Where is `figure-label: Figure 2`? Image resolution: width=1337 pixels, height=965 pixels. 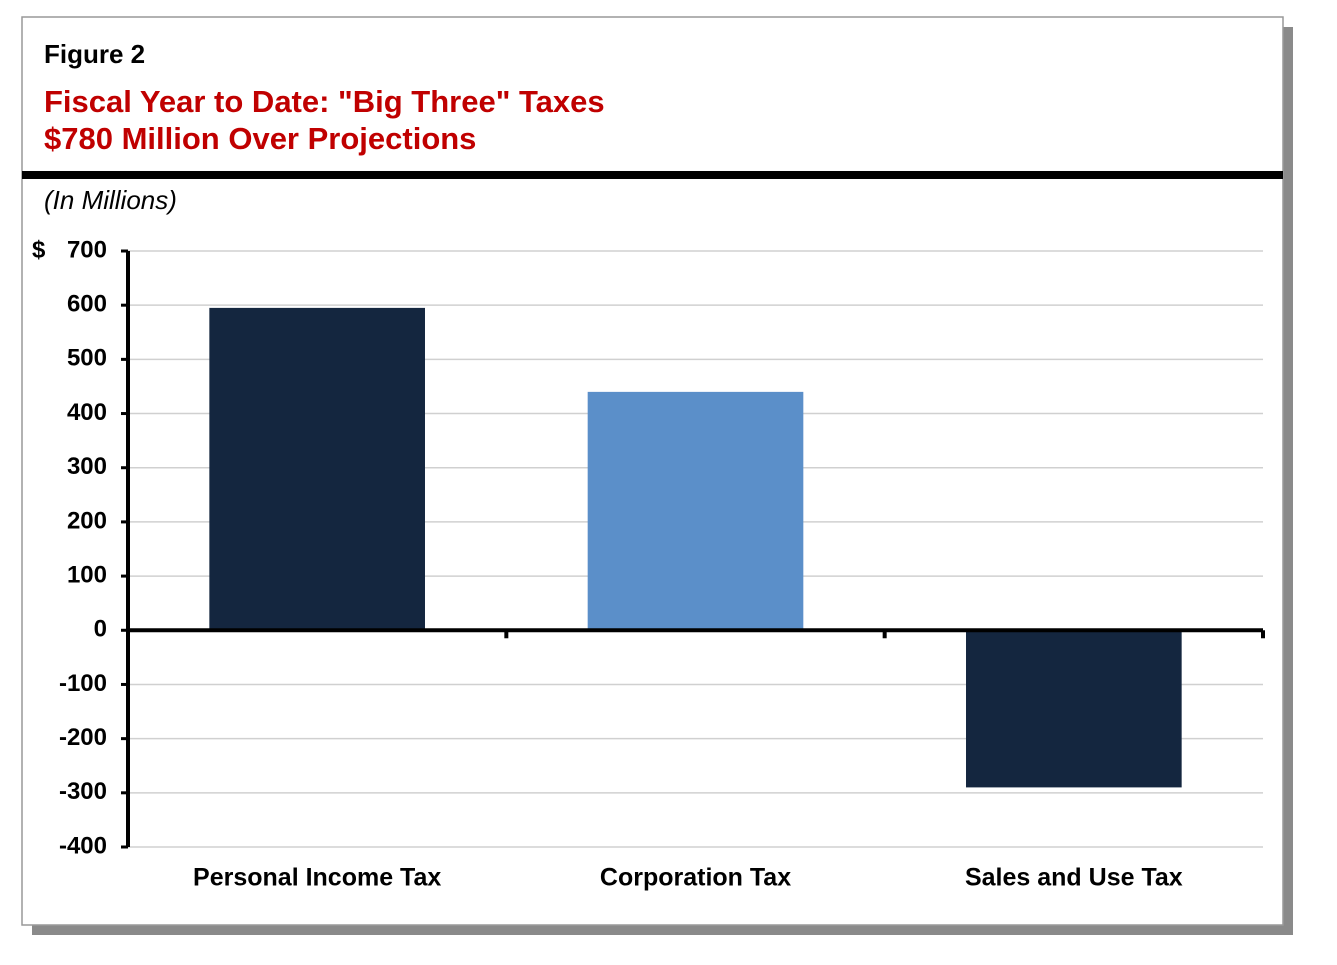
figure-label: Figure 2 is located at coordinates (94, 54).